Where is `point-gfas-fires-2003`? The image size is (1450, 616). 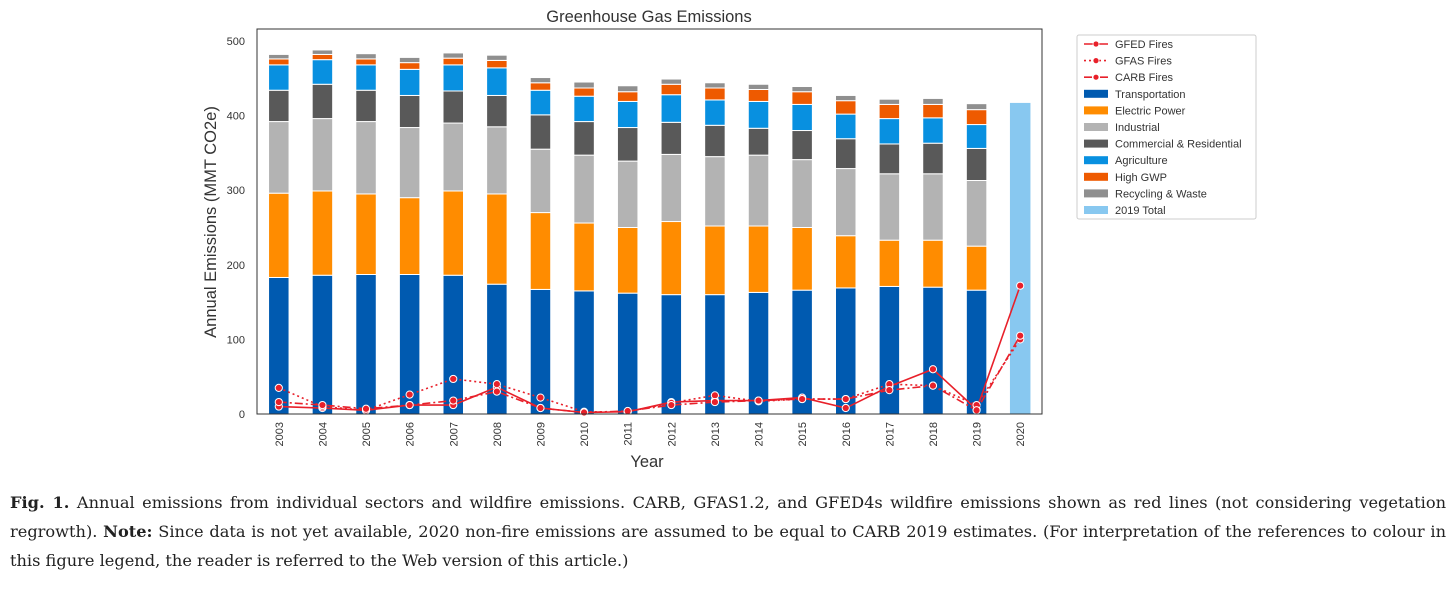 point-gfas-fires-2003 is located at coordinates (278, 387).